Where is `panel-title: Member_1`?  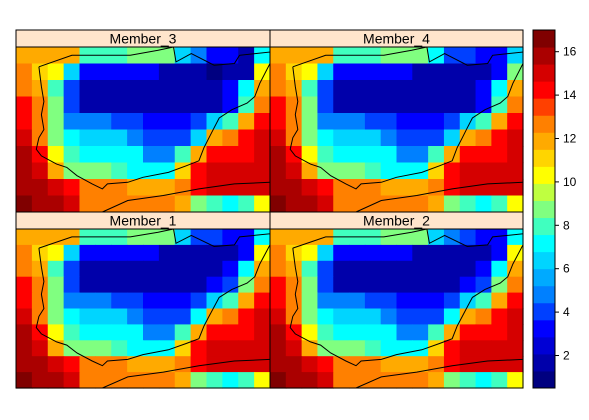 panel-title: Member_1 is located at coordinates (143, 221).